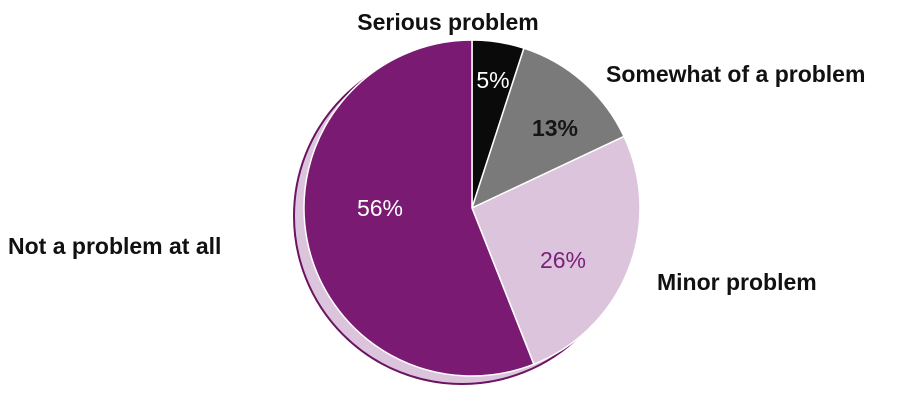  What do you see at coordinates (447, 22) in the screenshot?
I see `category-label-serious-problem: Serious problem` at bounding box center [447, 22].